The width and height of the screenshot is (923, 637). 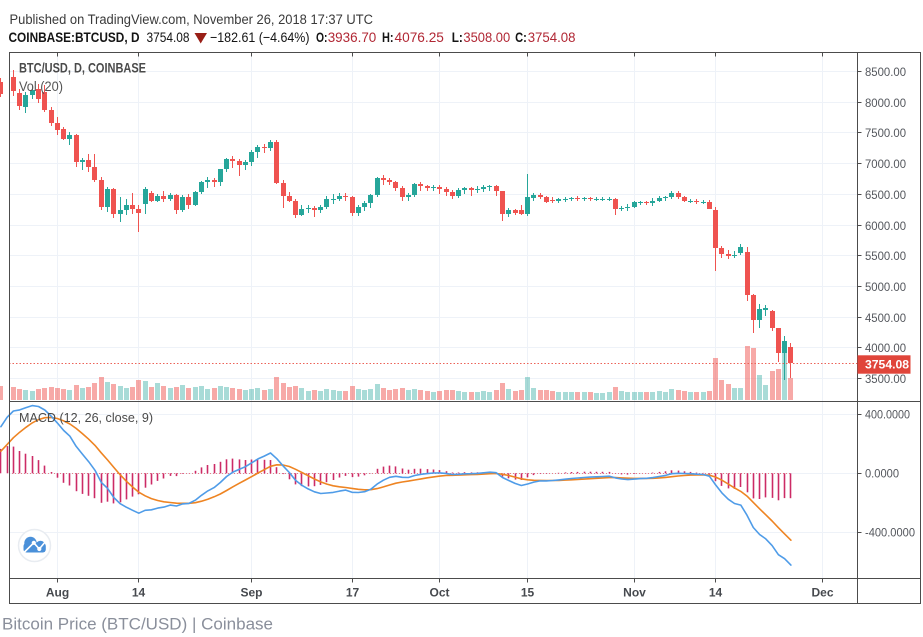 What do you see at coordinates (82, 68) in the screenshot?
I see `svg-text: BTC/USD, D, COINBASE` at bounding box center [82, 68].